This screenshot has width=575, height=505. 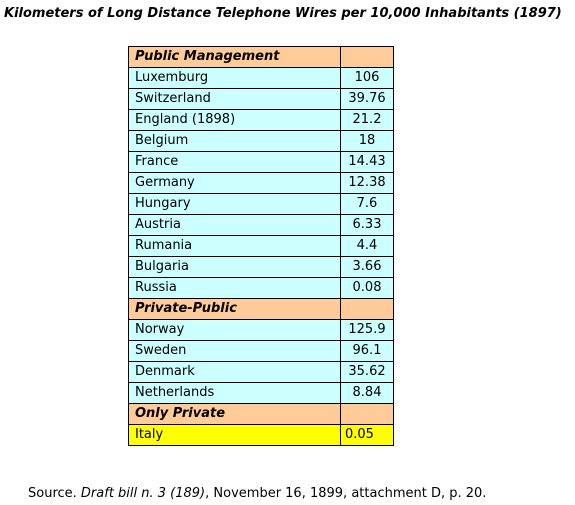 What do you see at coordinates (54, 493) in the screenshot?
I see `source-prefix: Source.` at bounding box center [54, 493].